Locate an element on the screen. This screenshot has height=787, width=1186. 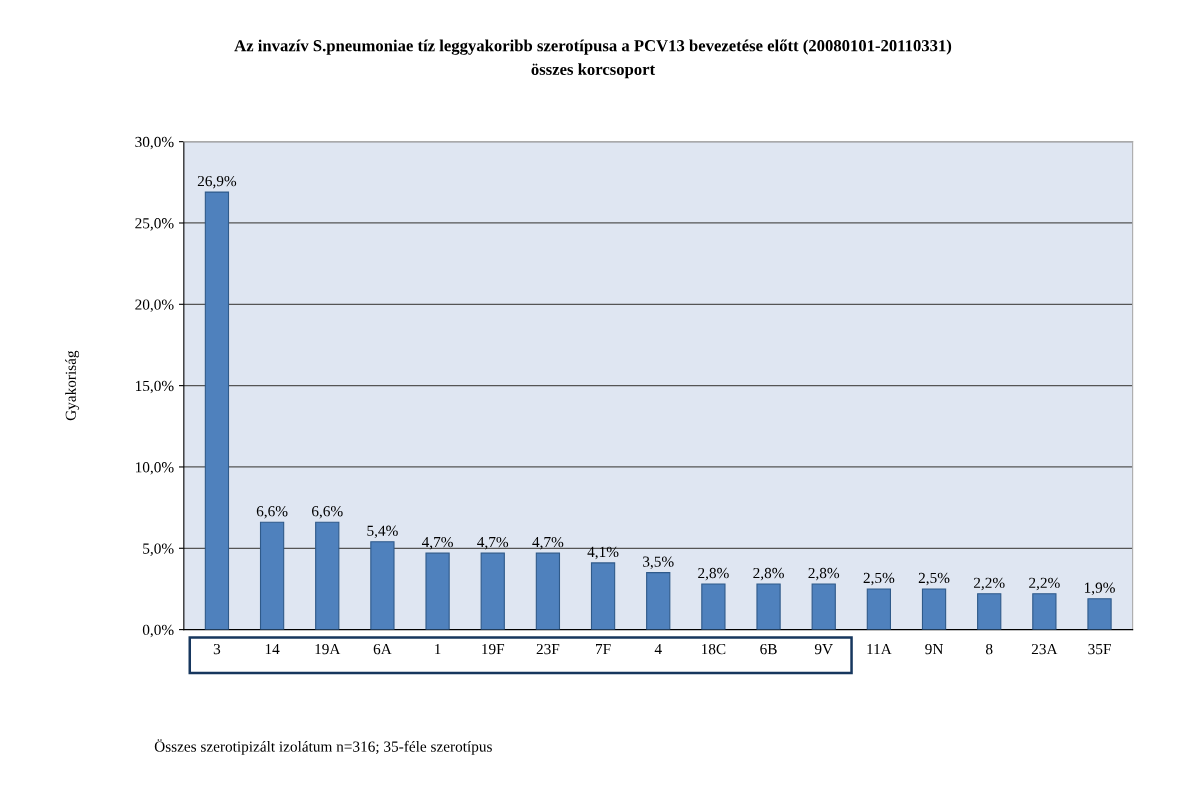
x-tick-label: 19F is located at coordinates (493, 649).